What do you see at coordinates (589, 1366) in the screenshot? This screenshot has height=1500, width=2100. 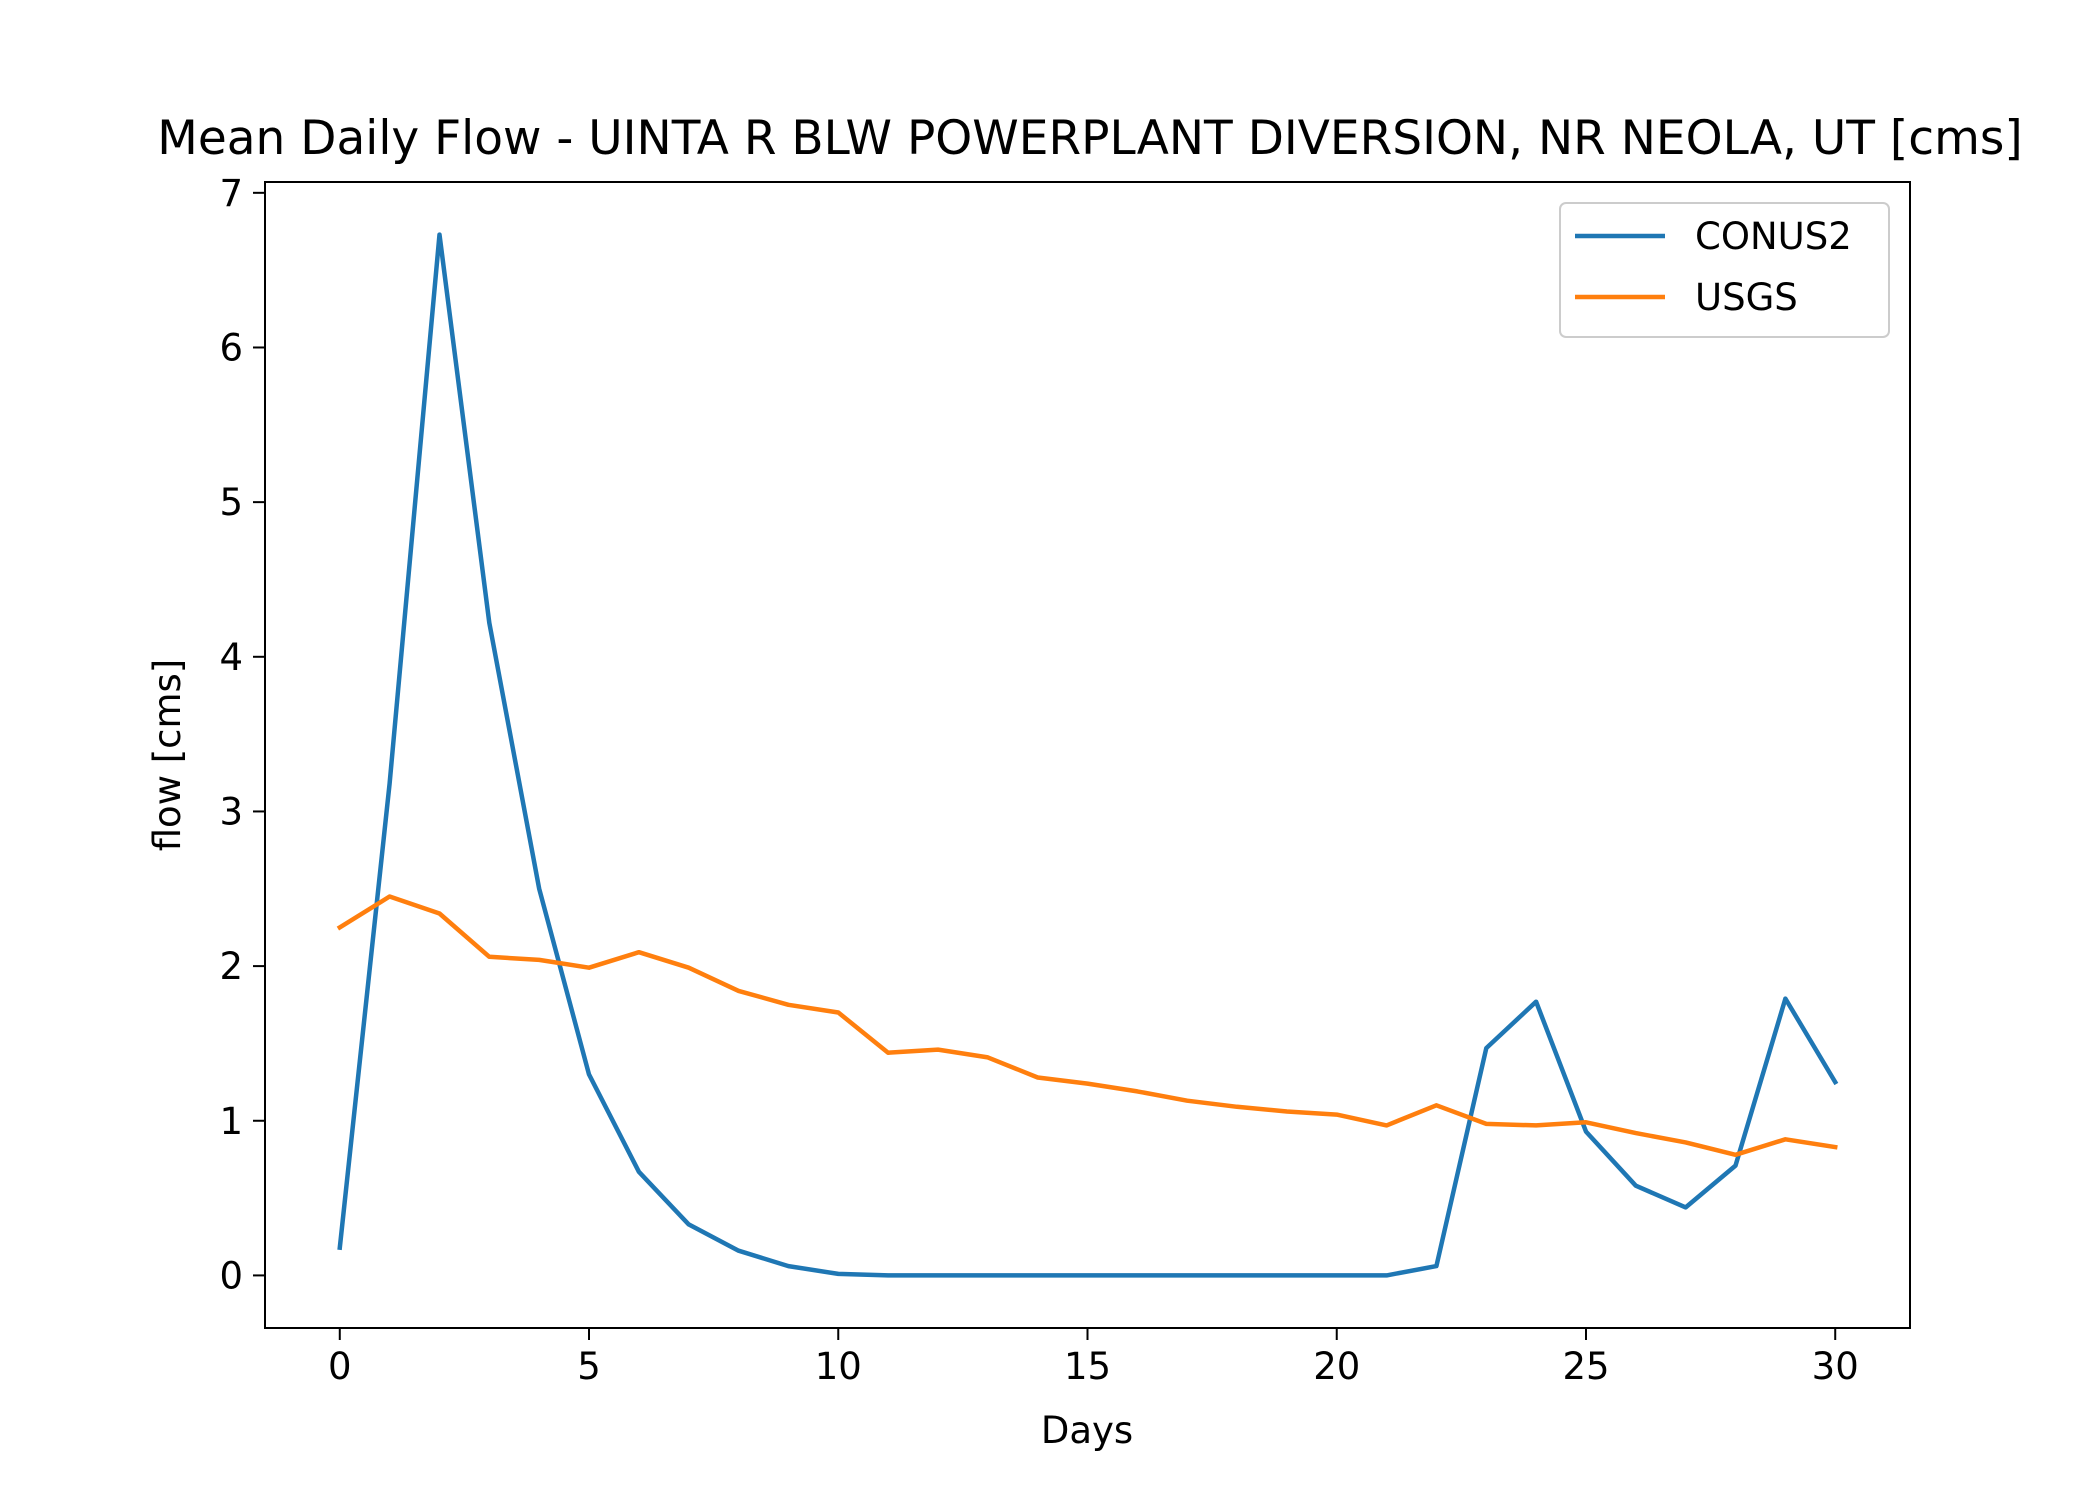 I see `x-tick-label: 5` at bounding box center [589, 1366].